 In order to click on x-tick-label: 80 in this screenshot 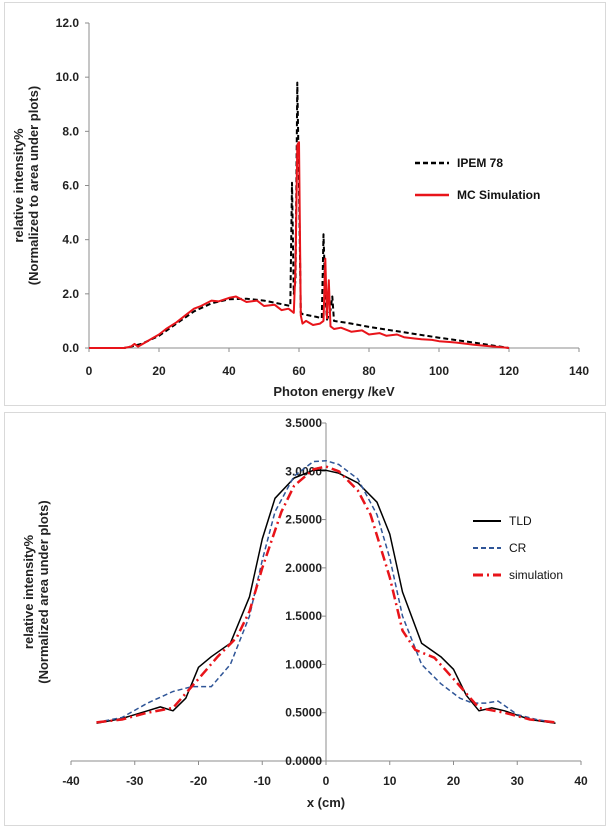, I will do `click(369, 371)`.